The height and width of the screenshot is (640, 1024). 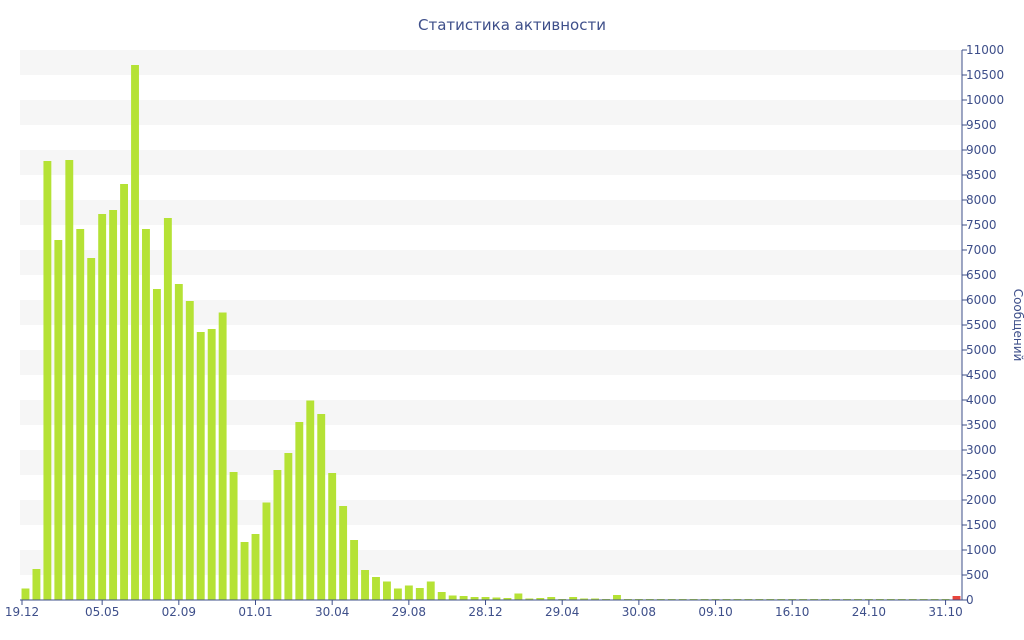 I want to click on x-tick-label: 29.08, so click(x=409, y=612).